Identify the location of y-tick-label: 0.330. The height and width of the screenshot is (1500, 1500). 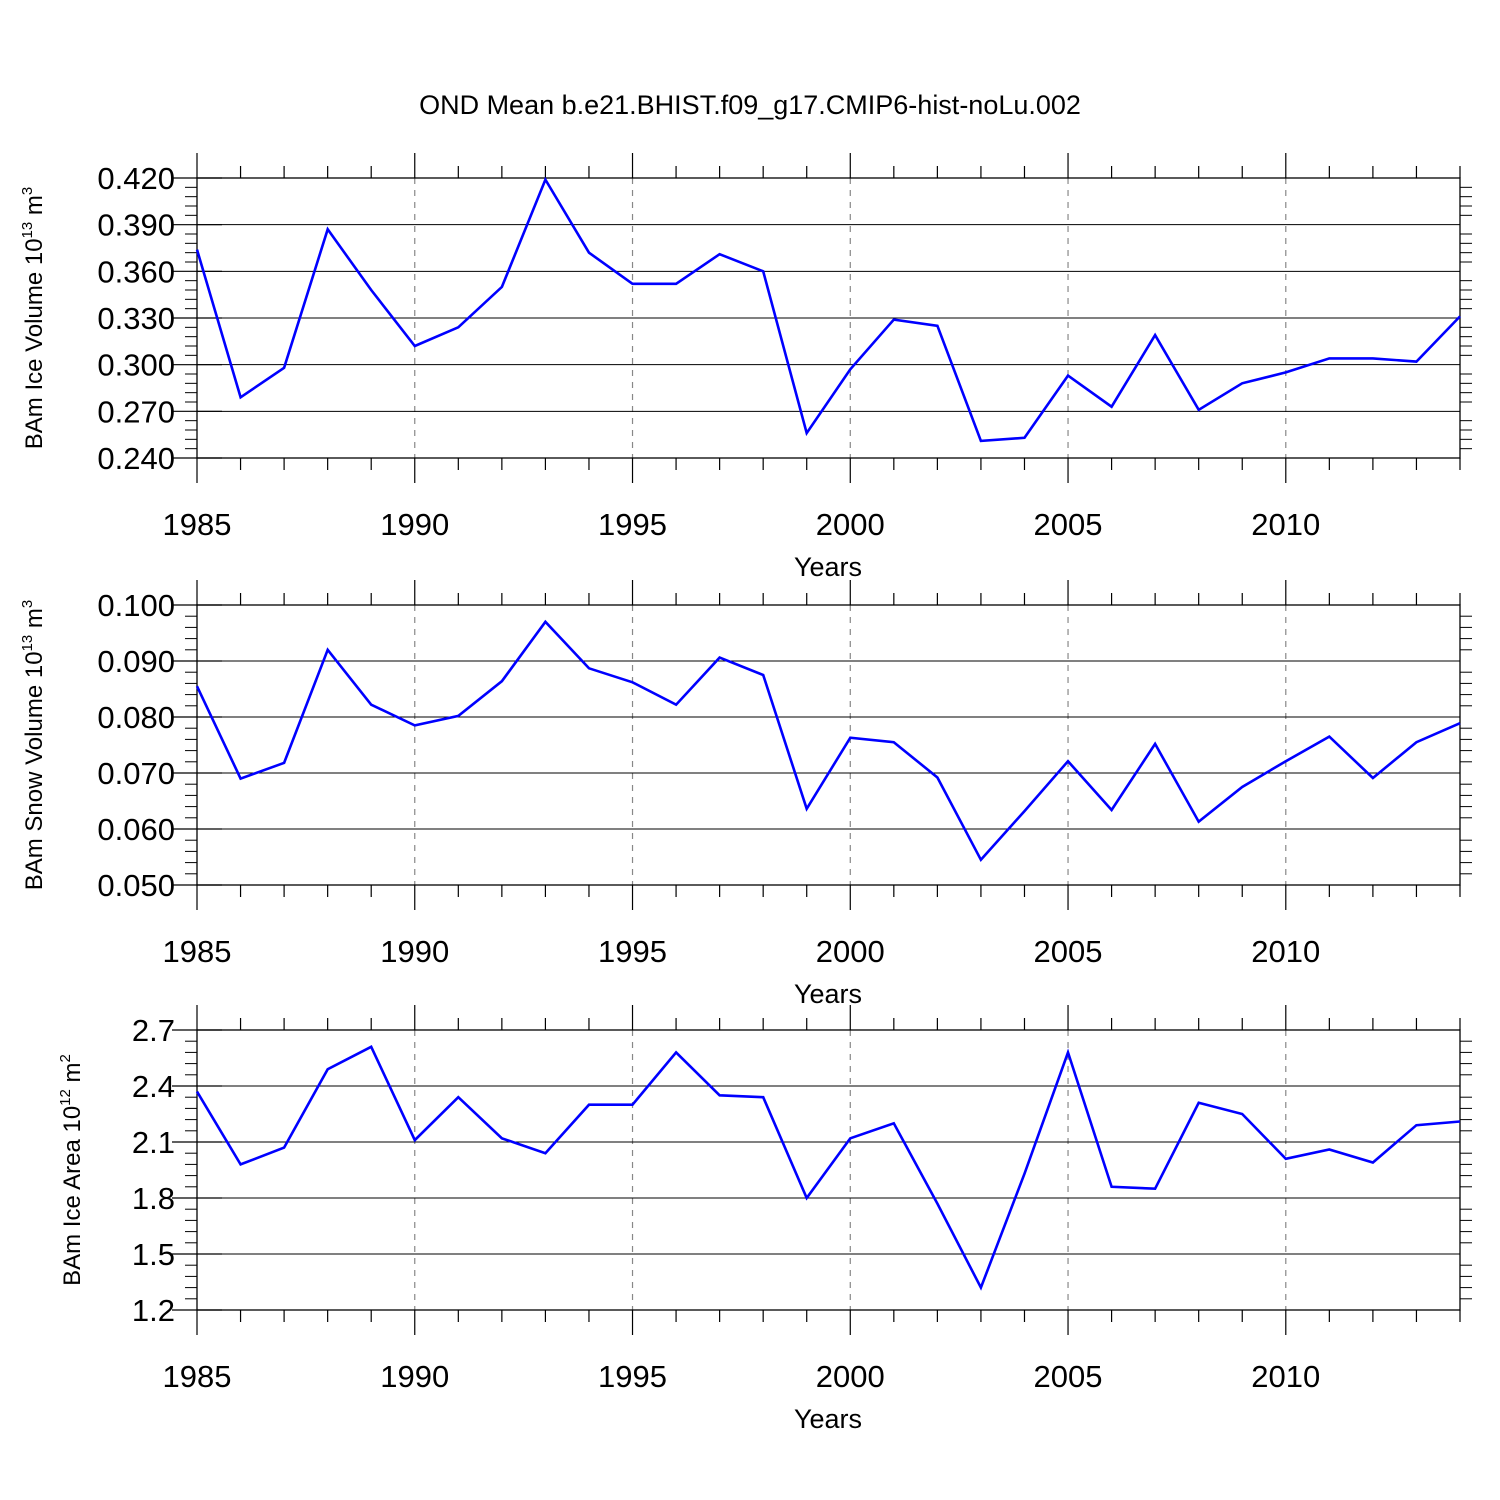
(136, 318).